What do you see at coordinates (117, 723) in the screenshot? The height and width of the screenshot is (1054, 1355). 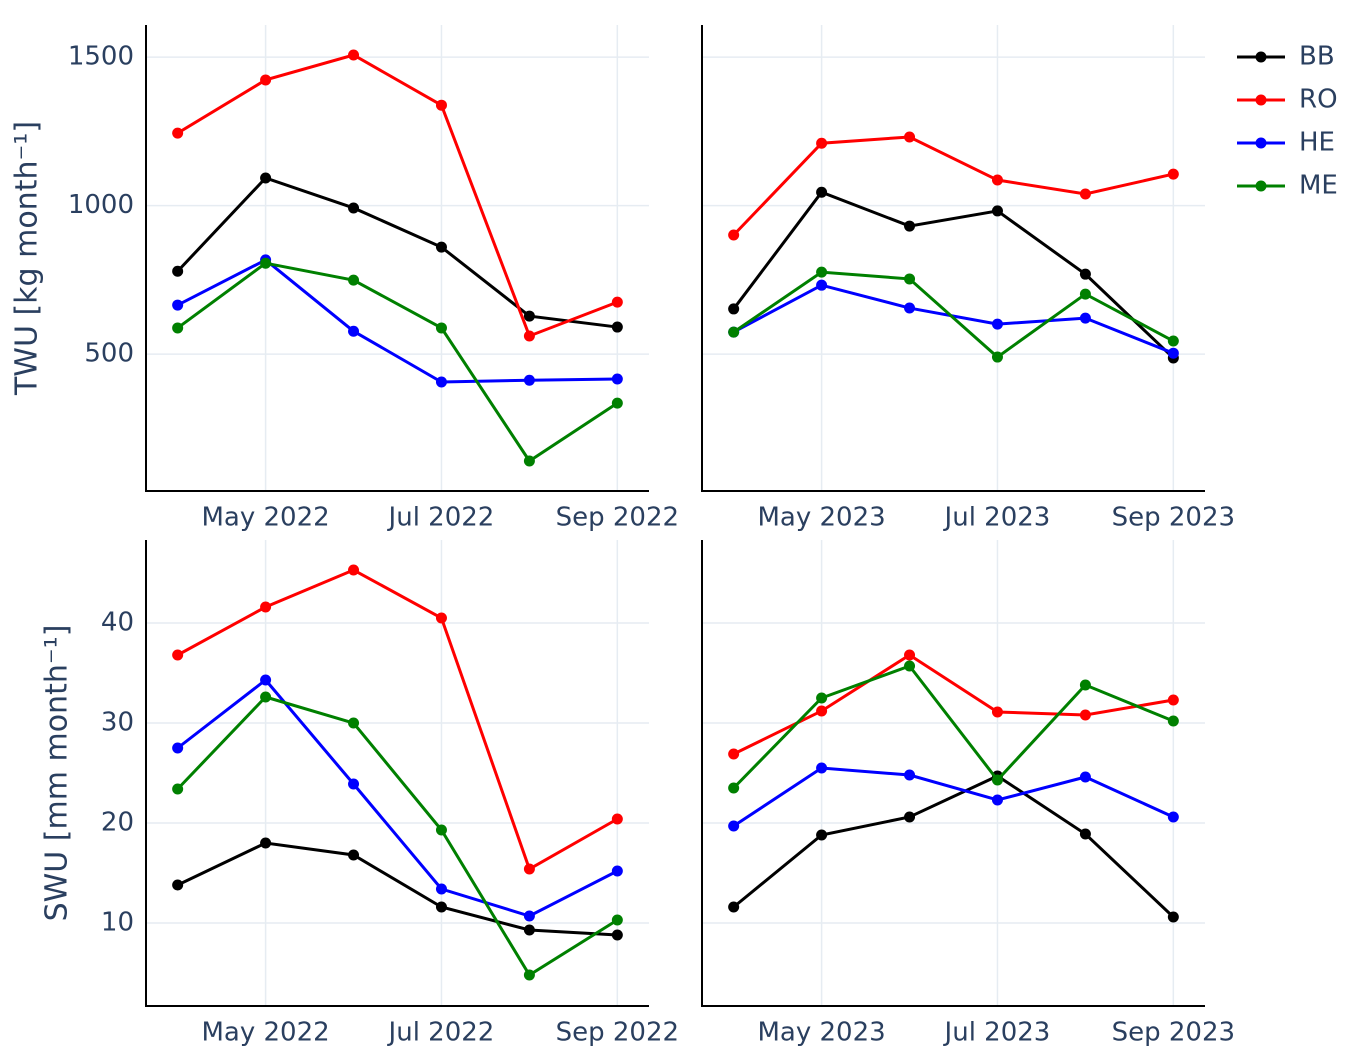 I see `y-tick-label: 30` at bounding box center [117, 723].